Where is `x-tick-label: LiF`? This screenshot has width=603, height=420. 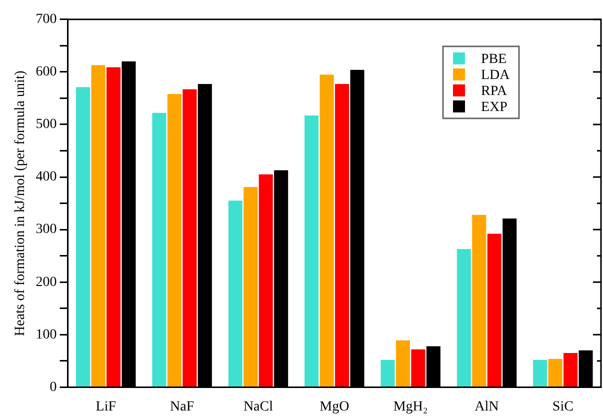
x-tick-label: LiF is located at coordinates (106, 406).